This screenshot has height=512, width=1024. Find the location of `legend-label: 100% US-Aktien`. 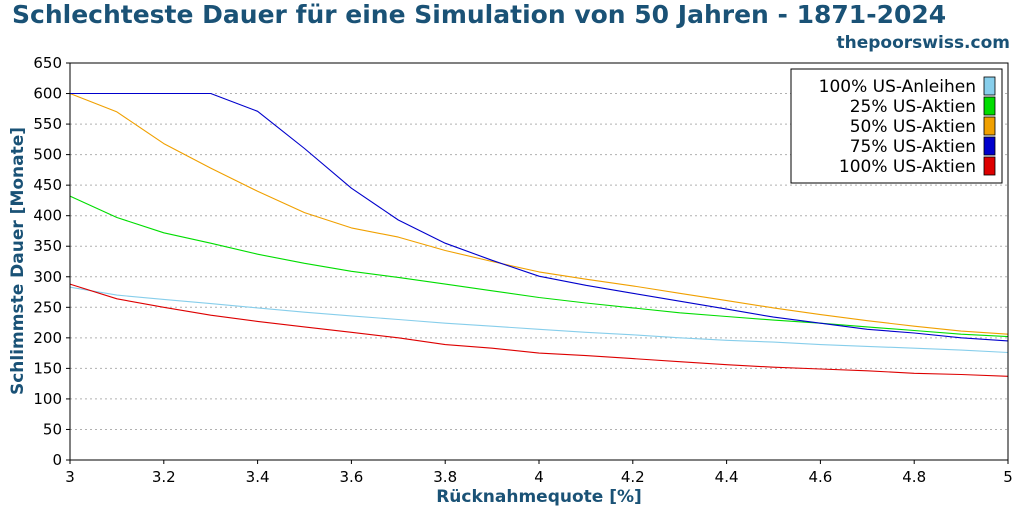

legend-label: 100% US-Aktien is located at coordinates (907, 167).